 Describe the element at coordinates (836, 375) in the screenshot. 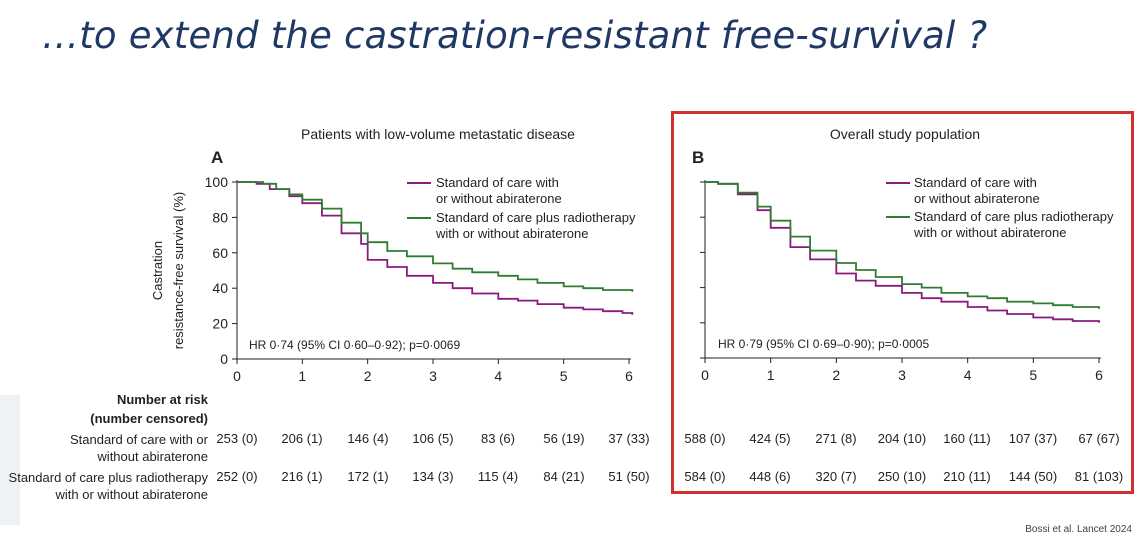

I see `panel-b-x-tick-label: 2` at that location.